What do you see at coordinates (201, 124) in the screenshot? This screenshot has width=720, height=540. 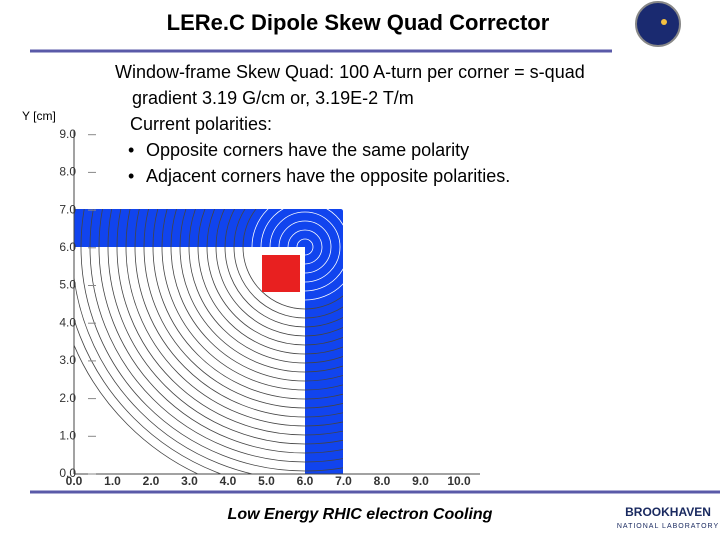 I see `body-line: Current polarities:` at bounding box center [201, 124].